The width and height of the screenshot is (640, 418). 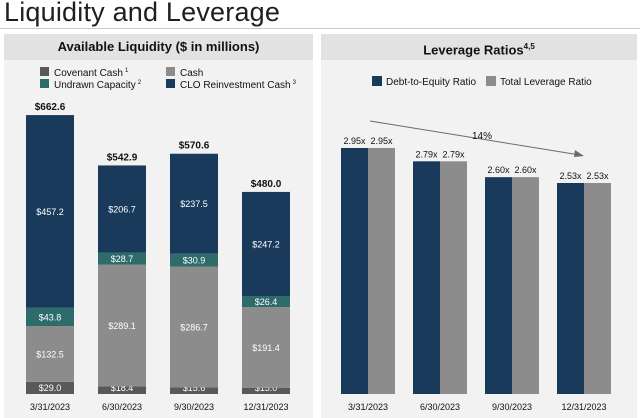 I want to click on trend-arrow-line, so click(x=475, y=138).